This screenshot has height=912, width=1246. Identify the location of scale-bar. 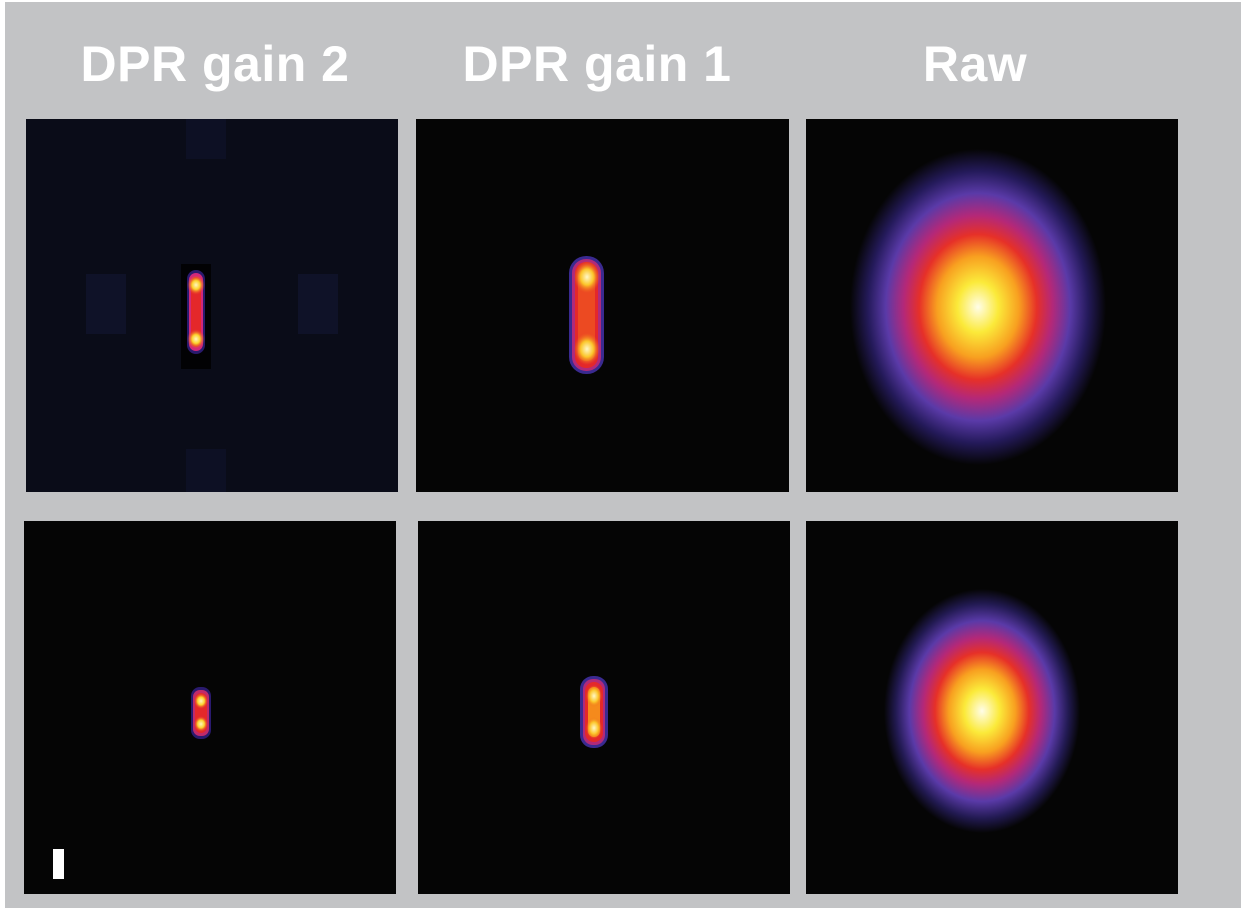
(58, 864).